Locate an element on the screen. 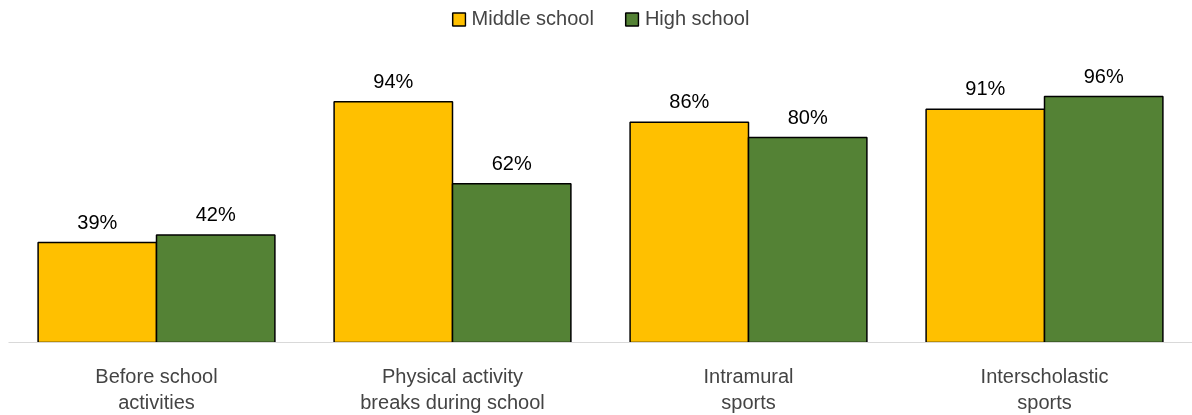  data-label: 91% is located at coordinates (985, 88).